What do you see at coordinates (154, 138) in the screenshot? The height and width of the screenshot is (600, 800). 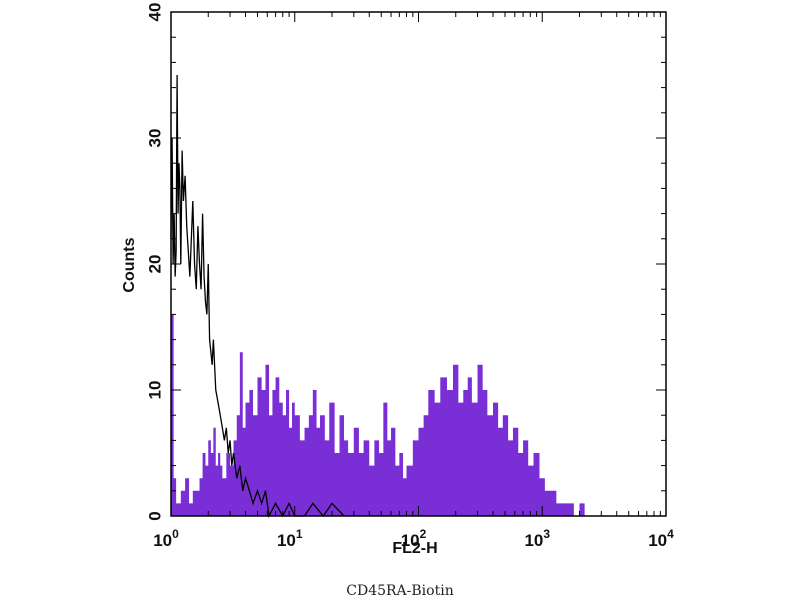 I see `y-tick-label: 30` at bounding box center [154, 138].